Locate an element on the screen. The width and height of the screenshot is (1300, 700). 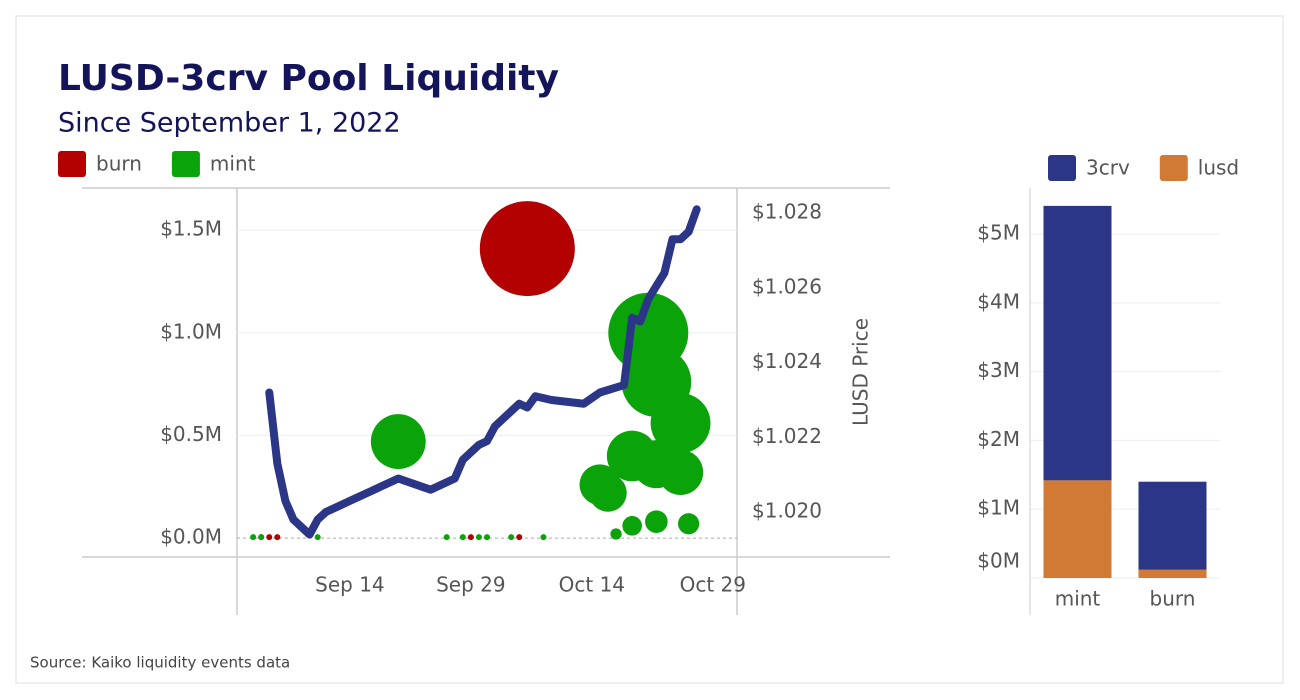
legend-label: 3crv is located at coordinates (1108, 168).